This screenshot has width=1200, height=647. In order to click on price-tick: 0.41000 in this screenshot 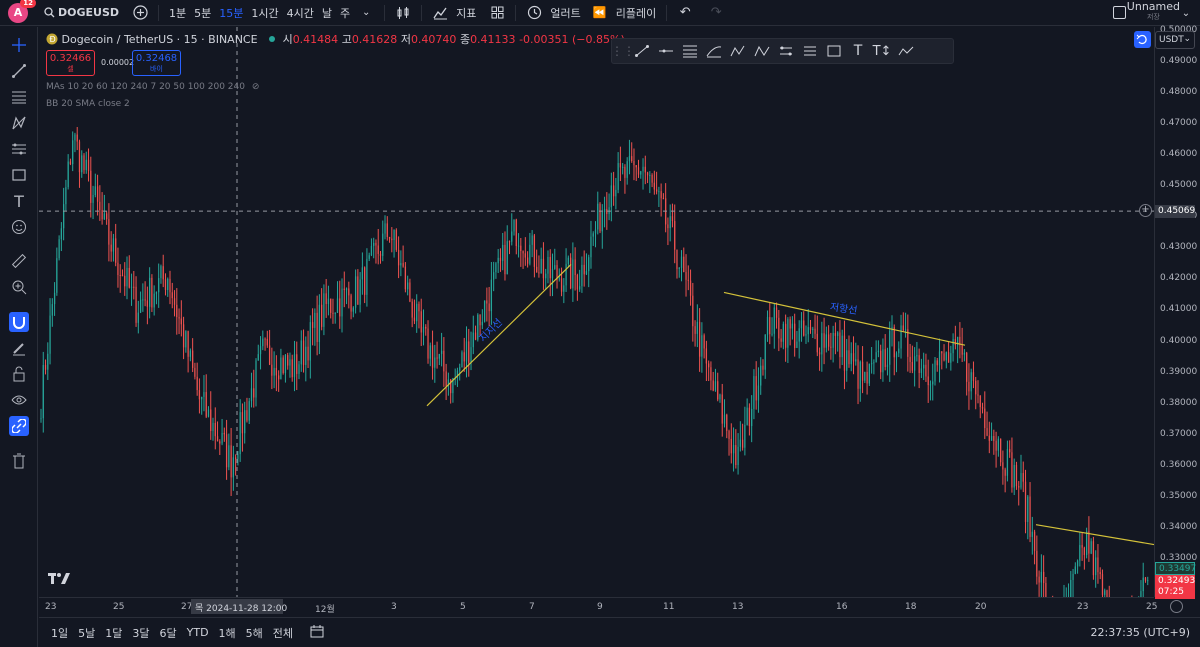, I will do `click(1179, 309)`.